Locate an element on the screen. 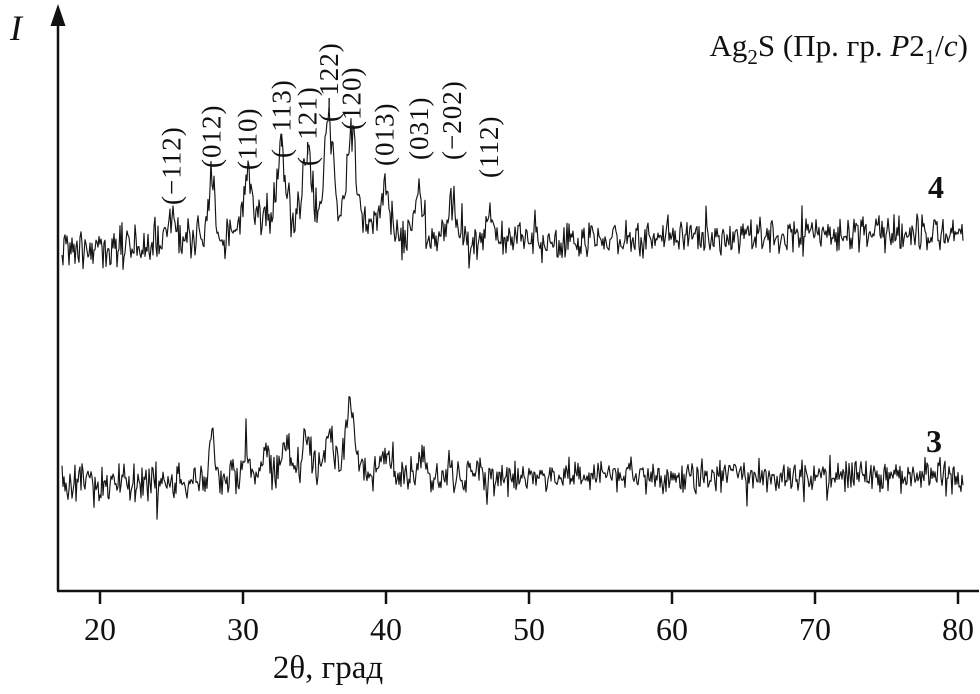  peak-hkl-label: (120) is located at coordinates (352, 98).